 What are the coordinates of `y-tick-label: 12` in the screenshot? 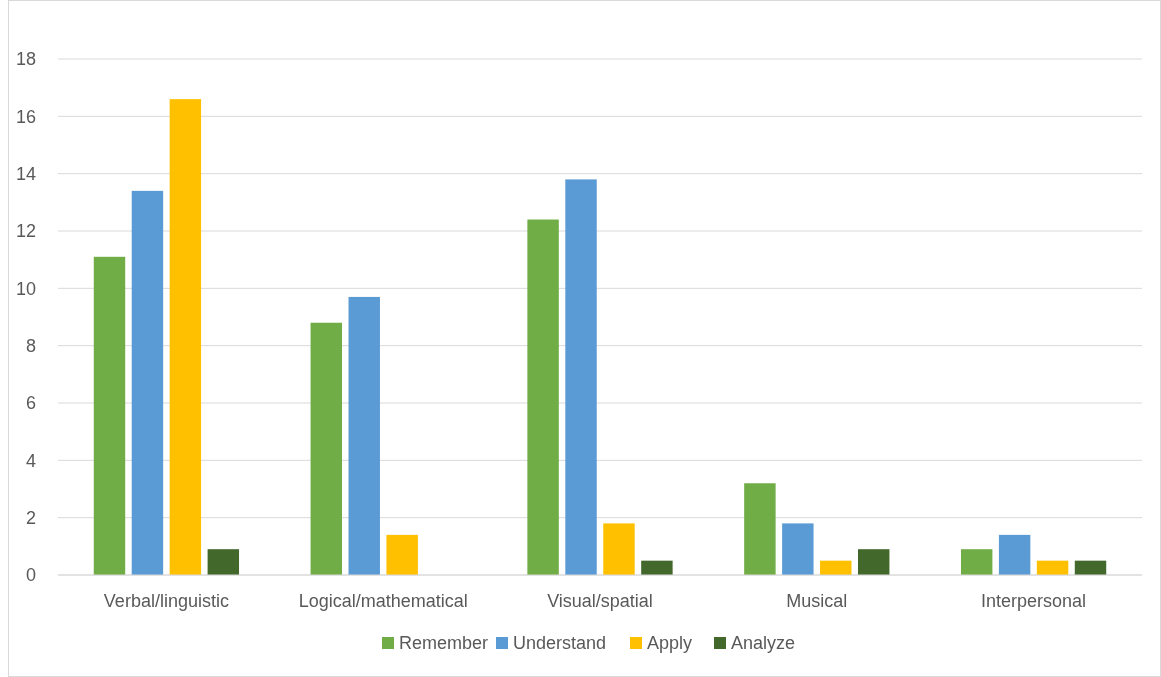 It's located at (25, 231).